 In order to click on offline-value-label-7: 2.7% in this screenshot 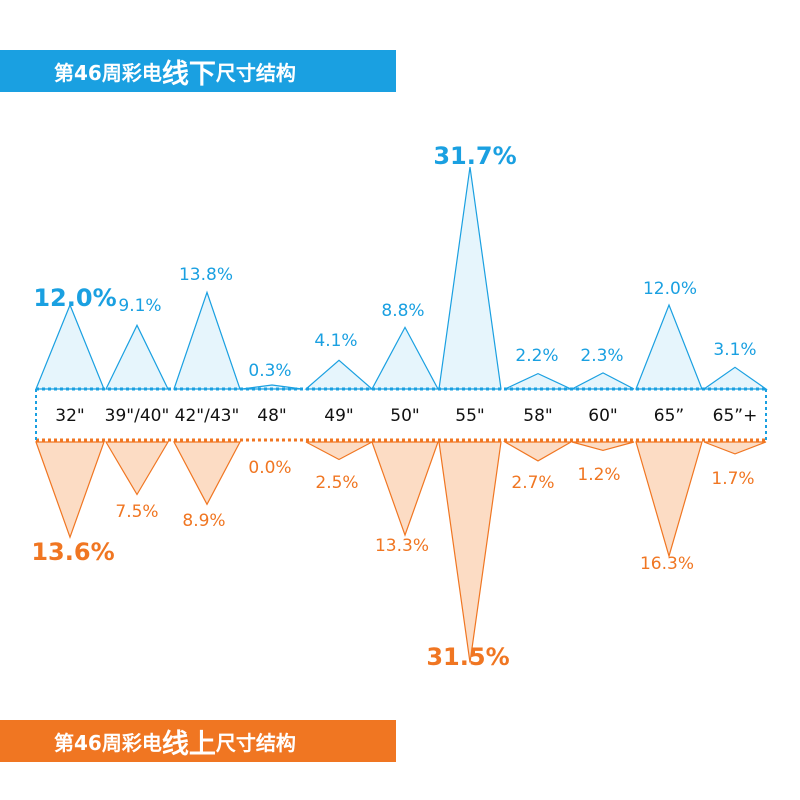, I will do `click(532, 483)`.